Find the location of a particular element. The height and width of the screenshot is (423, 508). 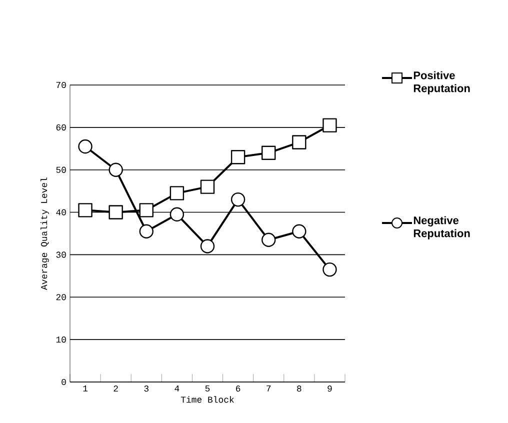

y-tick-label: 20 is located at coordinates (61, 297).